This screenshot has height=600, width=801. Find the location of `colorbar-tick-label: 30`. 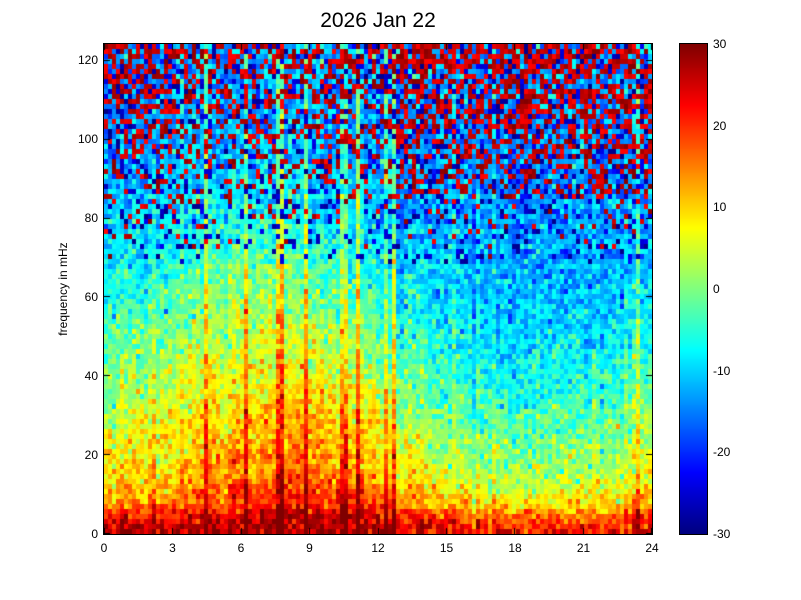

colorbar-tick-label: 30 is located at coordinates (720, 44).